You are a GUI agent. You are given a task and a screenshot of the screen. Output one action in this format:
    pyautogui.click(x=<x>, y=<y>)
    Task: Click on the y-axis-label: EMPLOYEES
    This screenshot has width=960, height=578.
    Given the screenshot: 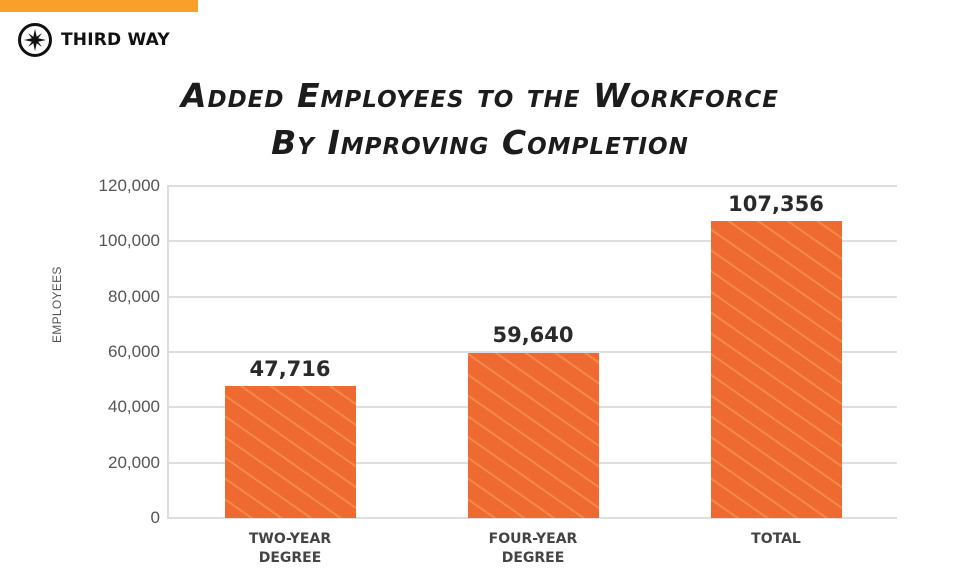 What is the action you would take?
    pyautogui.click(x=57, y=304)
    